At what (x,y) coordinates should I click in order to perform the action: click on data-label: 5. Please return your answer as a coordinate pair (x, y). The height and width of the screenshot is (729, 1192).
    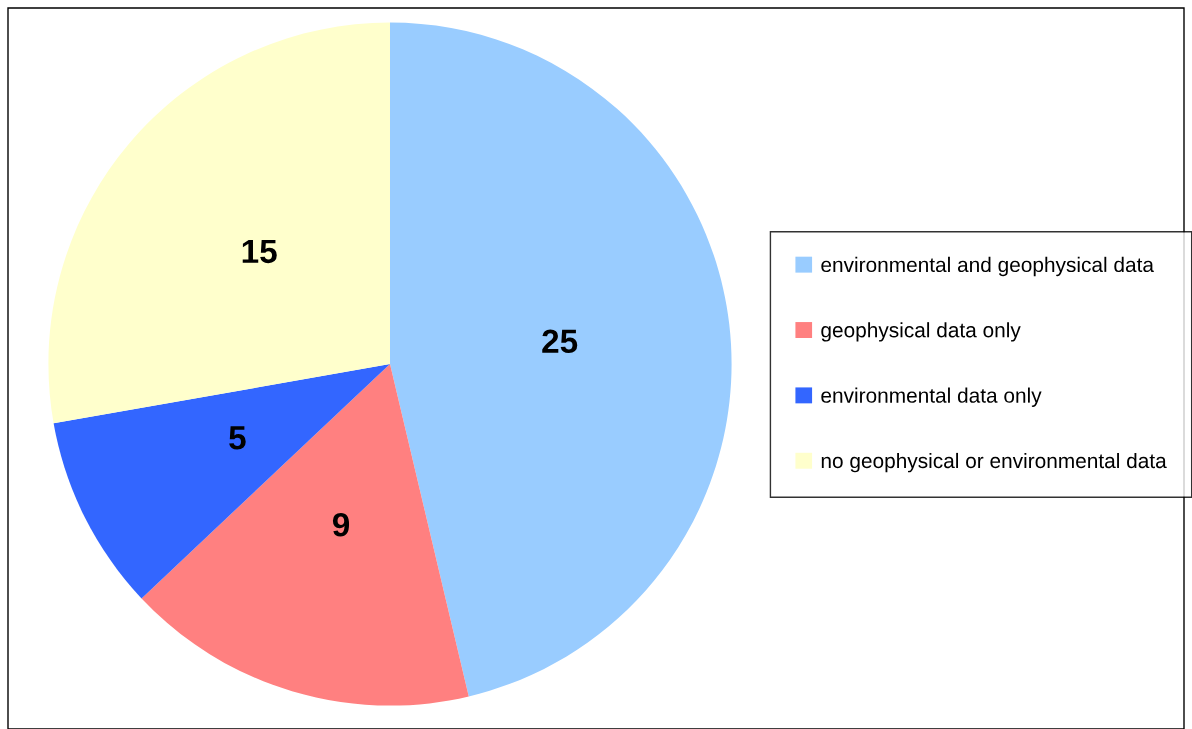
    Looking at the image, I should click on (237, 438).